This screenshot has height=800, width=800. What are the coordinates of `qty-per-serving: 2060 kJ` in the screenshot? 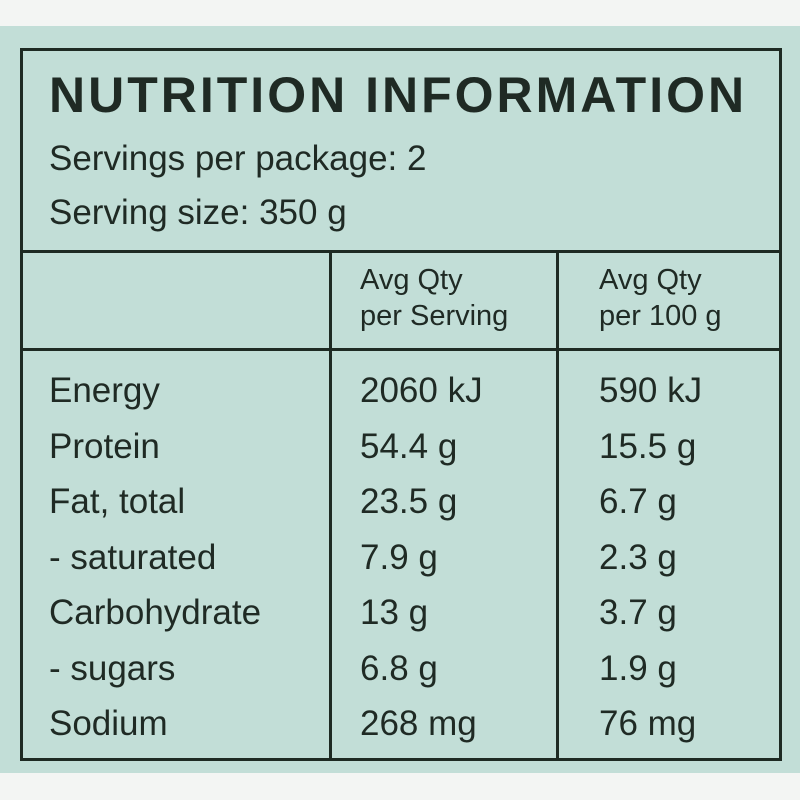 It's located at (421, 390).